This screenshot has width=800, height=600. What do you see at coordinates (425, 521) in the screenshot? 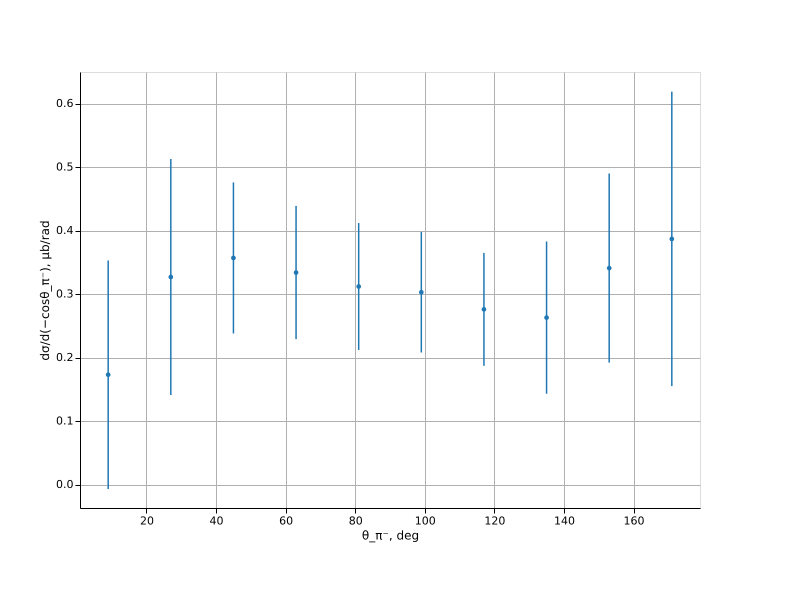
I see `x-tick-label: 100` at bounding box center [425, 521].